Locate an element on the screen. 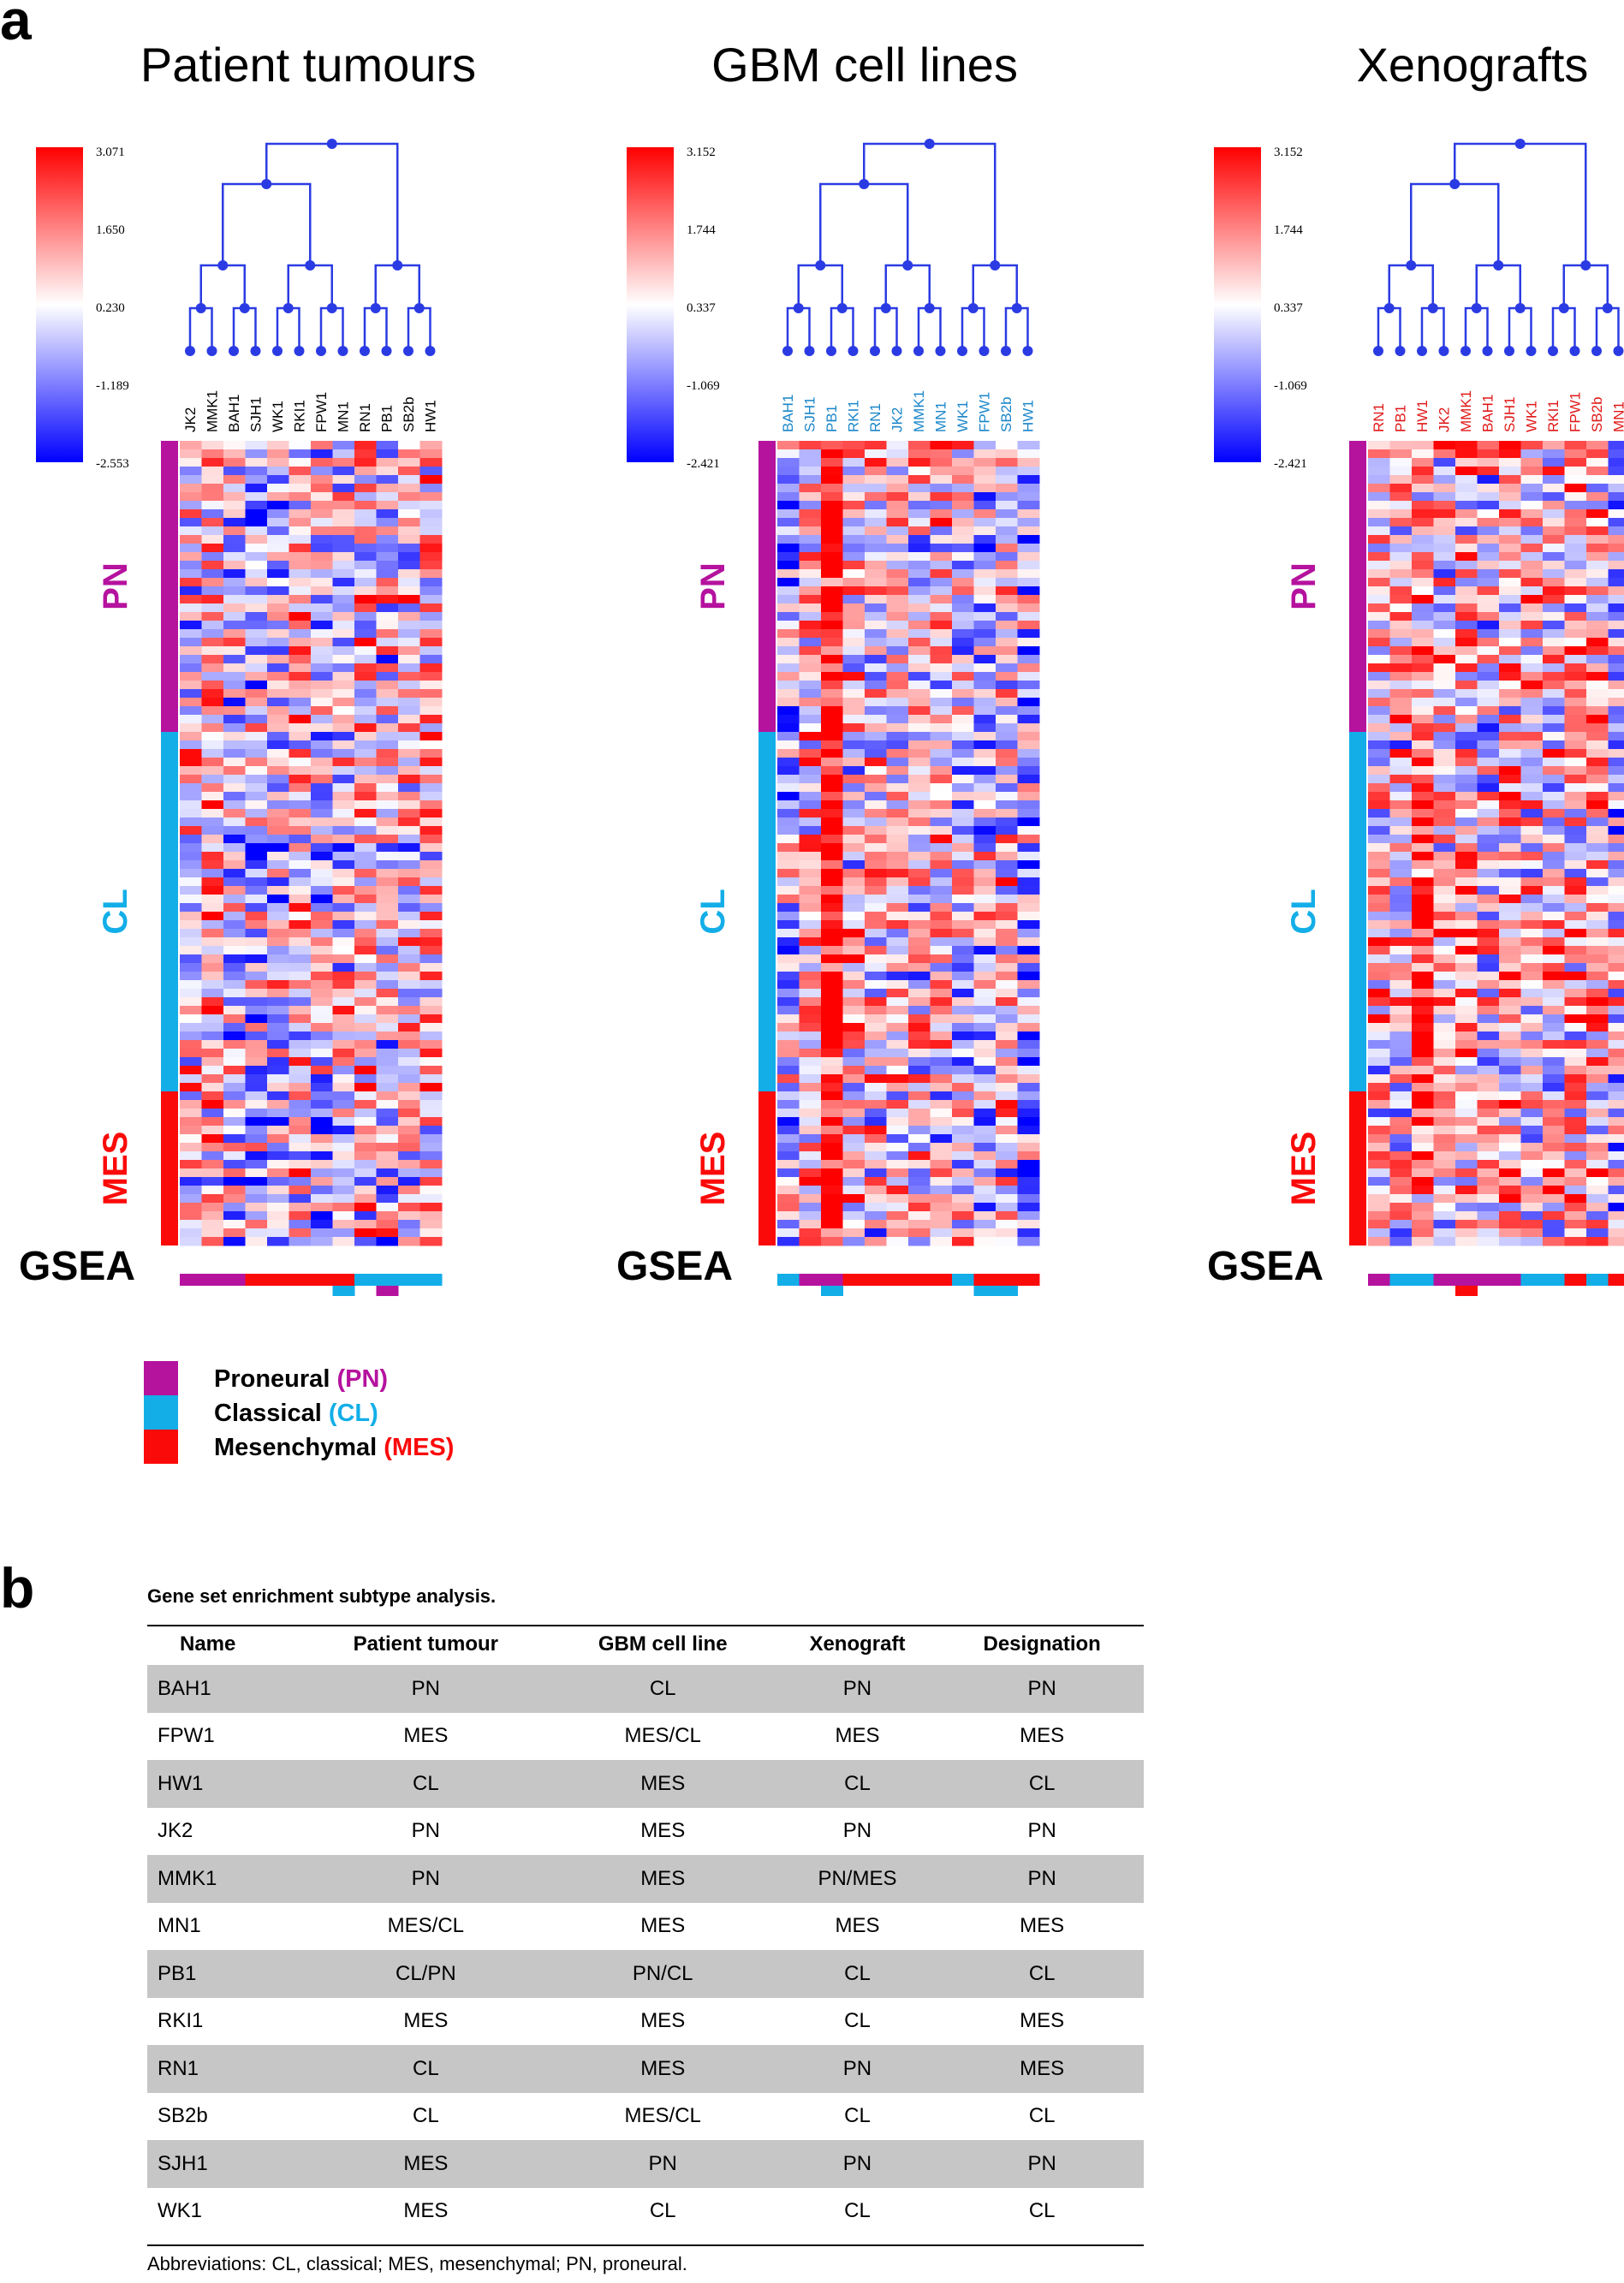 This screenshot has width=1624, height=2283. column-label: JK2 is located at coordinates (1445, 419).